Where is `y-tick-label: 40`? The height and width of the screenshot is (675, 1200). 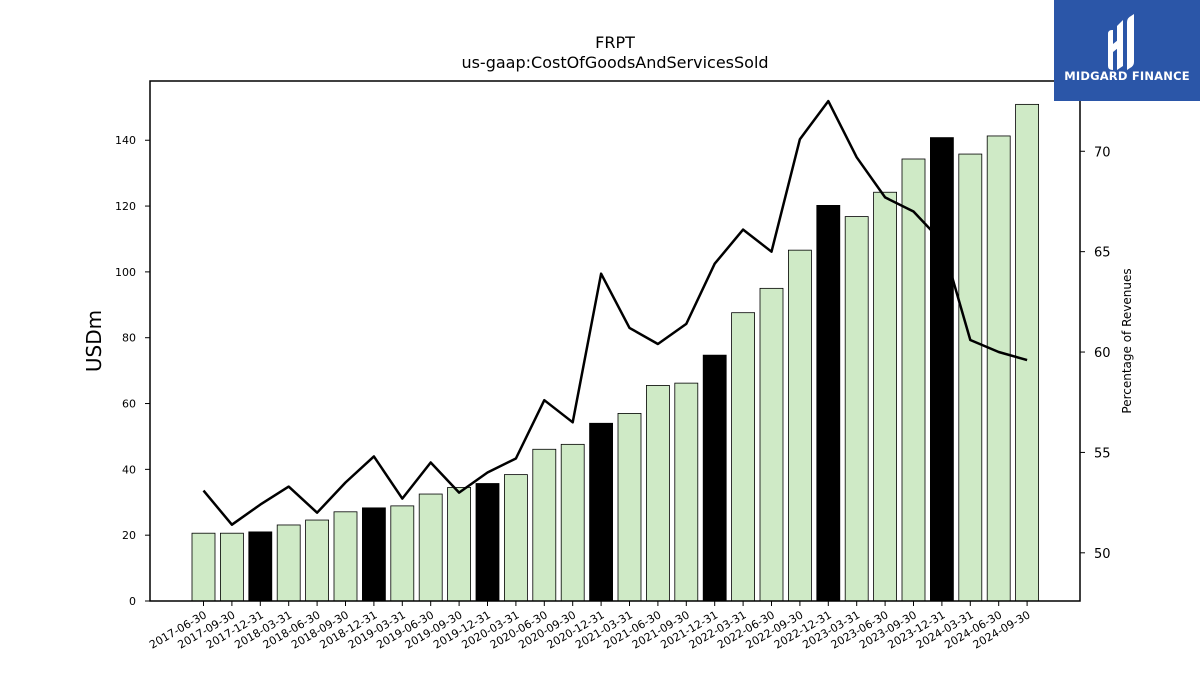 y-tick-label: 40 is located at coordinates (129, 469).